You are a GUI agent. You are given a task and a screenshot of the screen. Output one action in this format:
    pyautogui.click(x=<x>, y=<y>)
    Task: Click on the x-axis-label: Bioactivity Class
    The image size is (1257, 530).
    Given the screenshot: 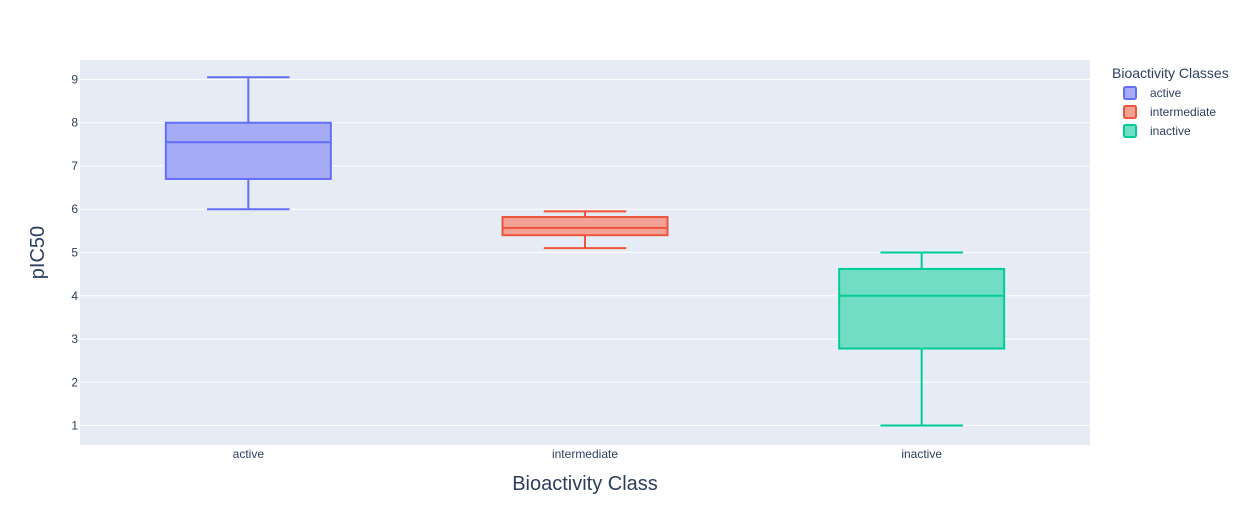 What is the action you would take?
    pyautogui.click(x=585, y=484)
    